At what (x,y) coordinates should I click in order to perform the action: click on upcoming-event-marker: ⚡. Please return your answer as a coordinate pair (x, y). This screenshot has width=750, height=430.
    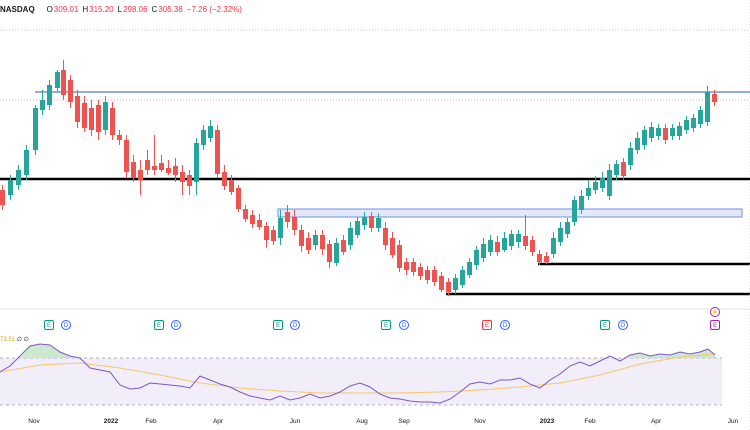
    Looking at the image, I should click on (715, 312).